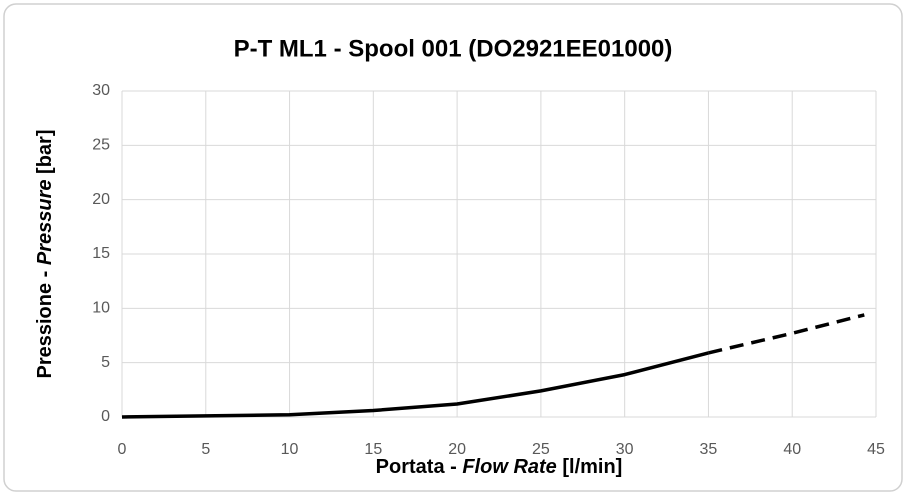 The image size is (906, 495). What do you see at coordinates (419, 467) in the screenshot?
I see `x-label-part: Portata -` at bounding box center [419, 467].